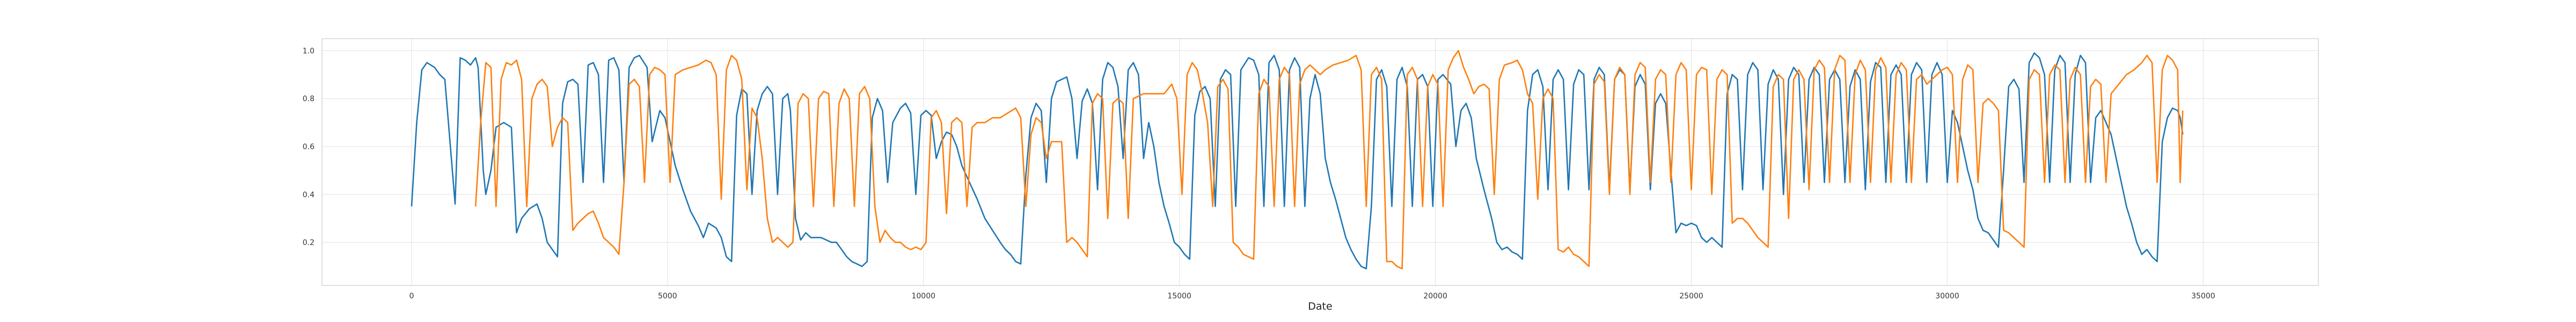 The image size is (2576, 322). Describe the element at coordinates (308, 195) in the screenshot. I see `y-tick-label: 0.4` at that location.